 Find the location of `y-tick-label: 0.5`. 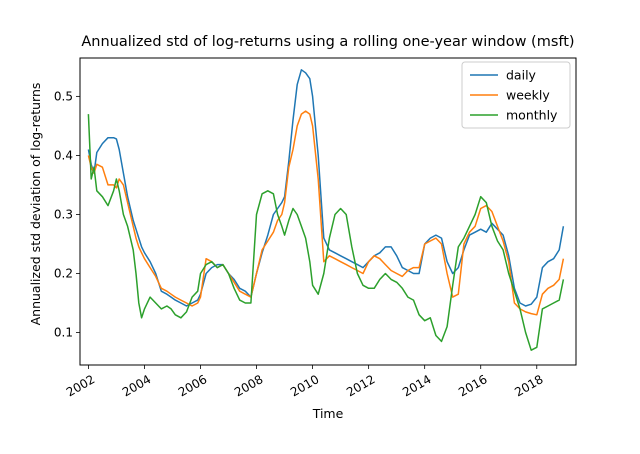

y-tick-label: 0.5 is located at coordinates (63, 96).